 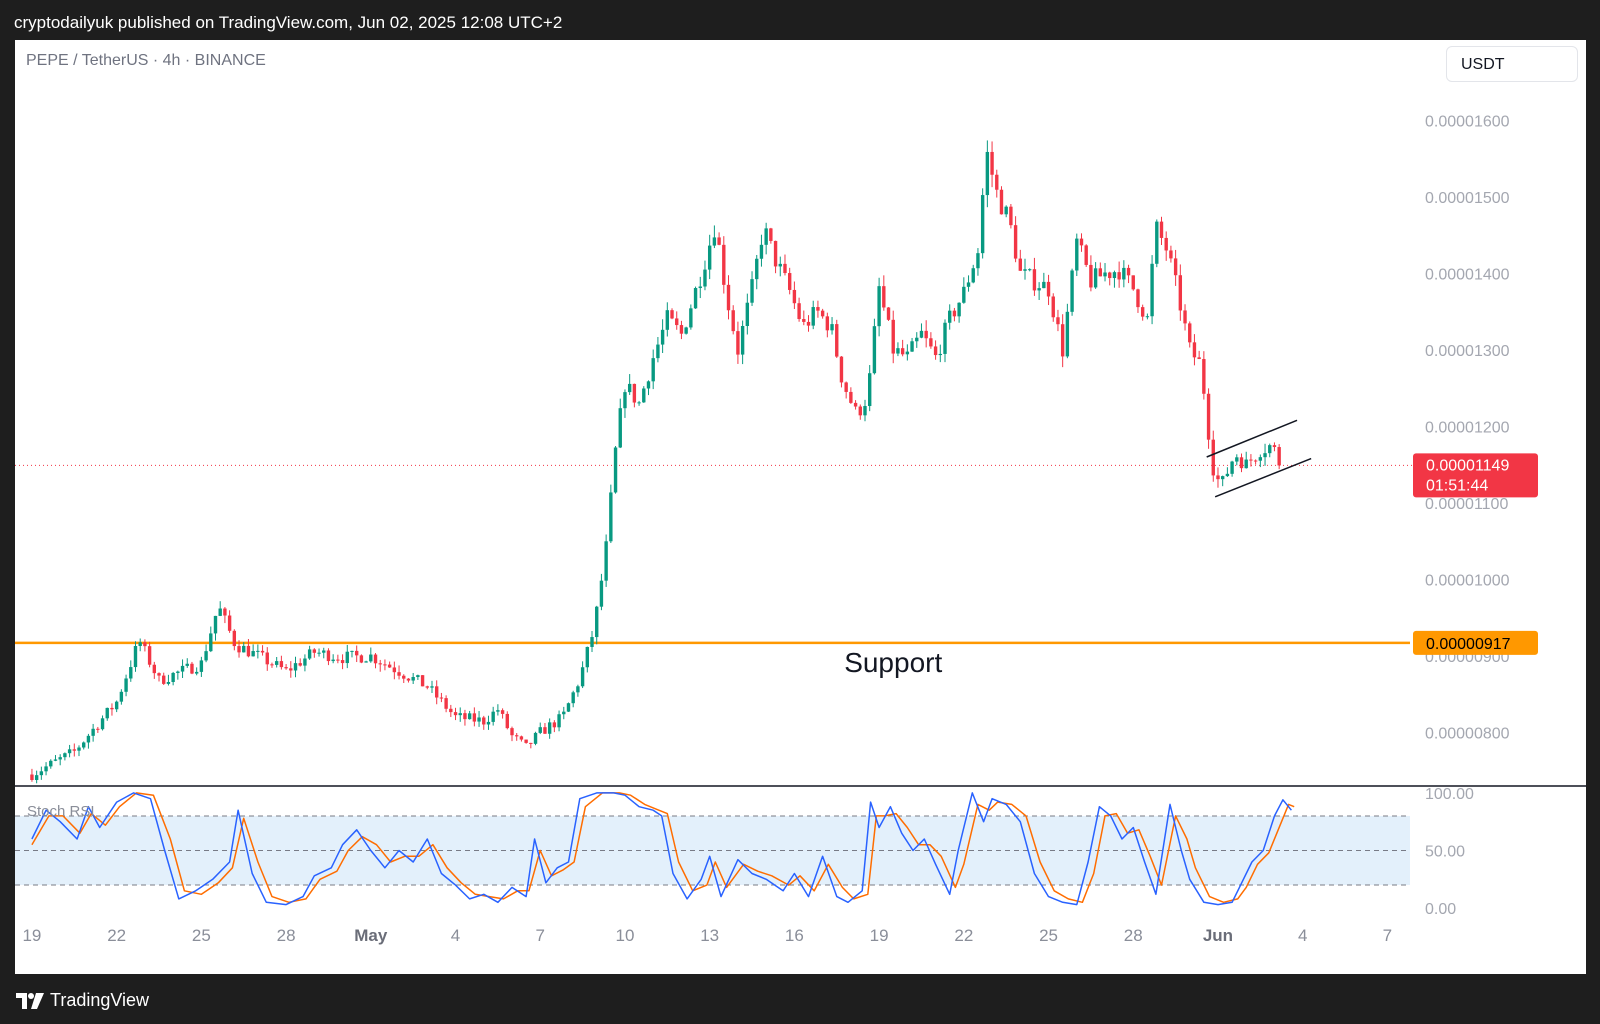 I want to click on channel-layer, so click(x=1259, y=458).